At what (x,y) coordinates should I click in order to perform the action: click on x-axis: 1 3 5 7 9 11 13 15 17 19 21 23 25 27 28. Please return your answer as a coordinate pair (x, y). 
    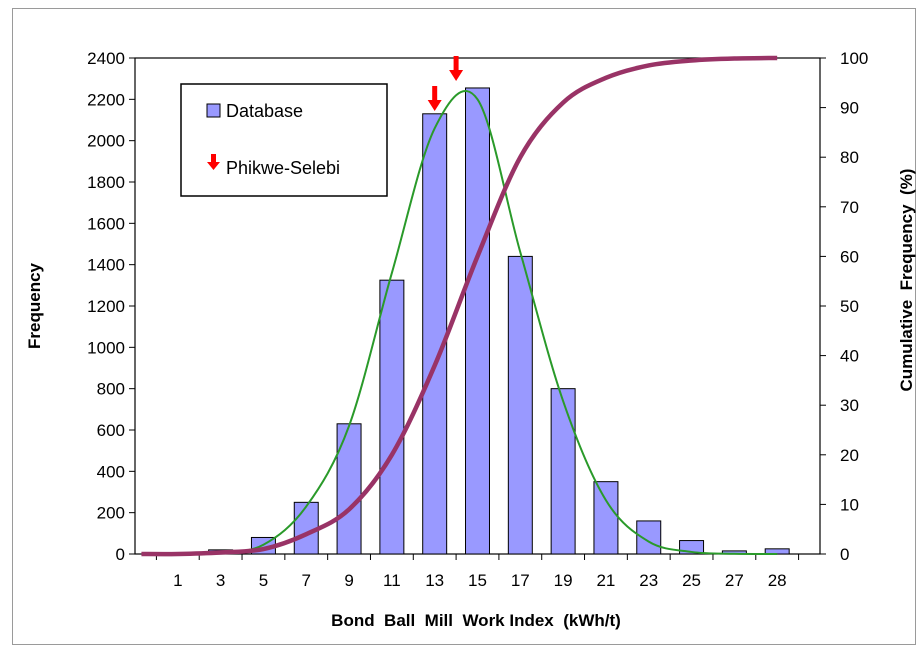
    Looking at the image, I should click on (477, 572).